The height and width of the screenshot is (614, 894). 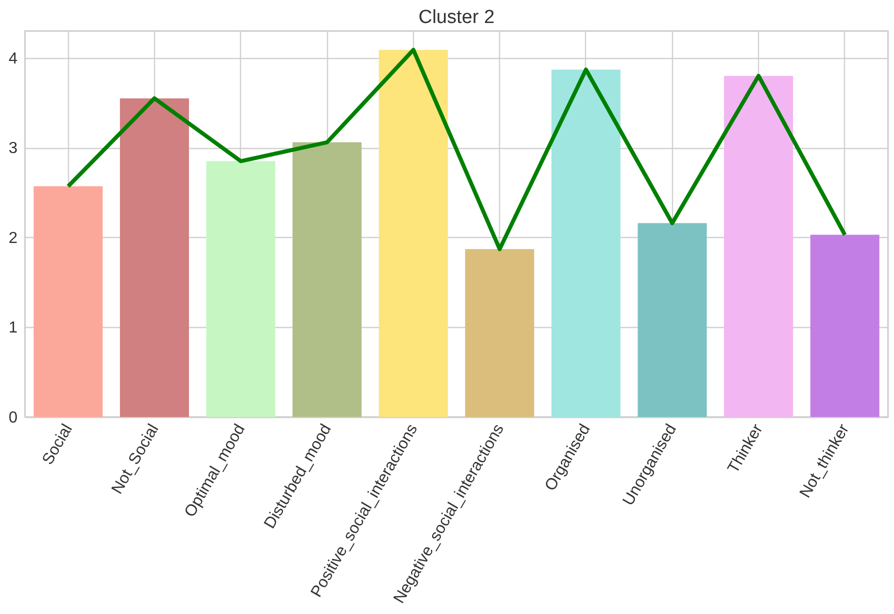 I want to click on y-tick-label: 1, so click(x=13, y=328).